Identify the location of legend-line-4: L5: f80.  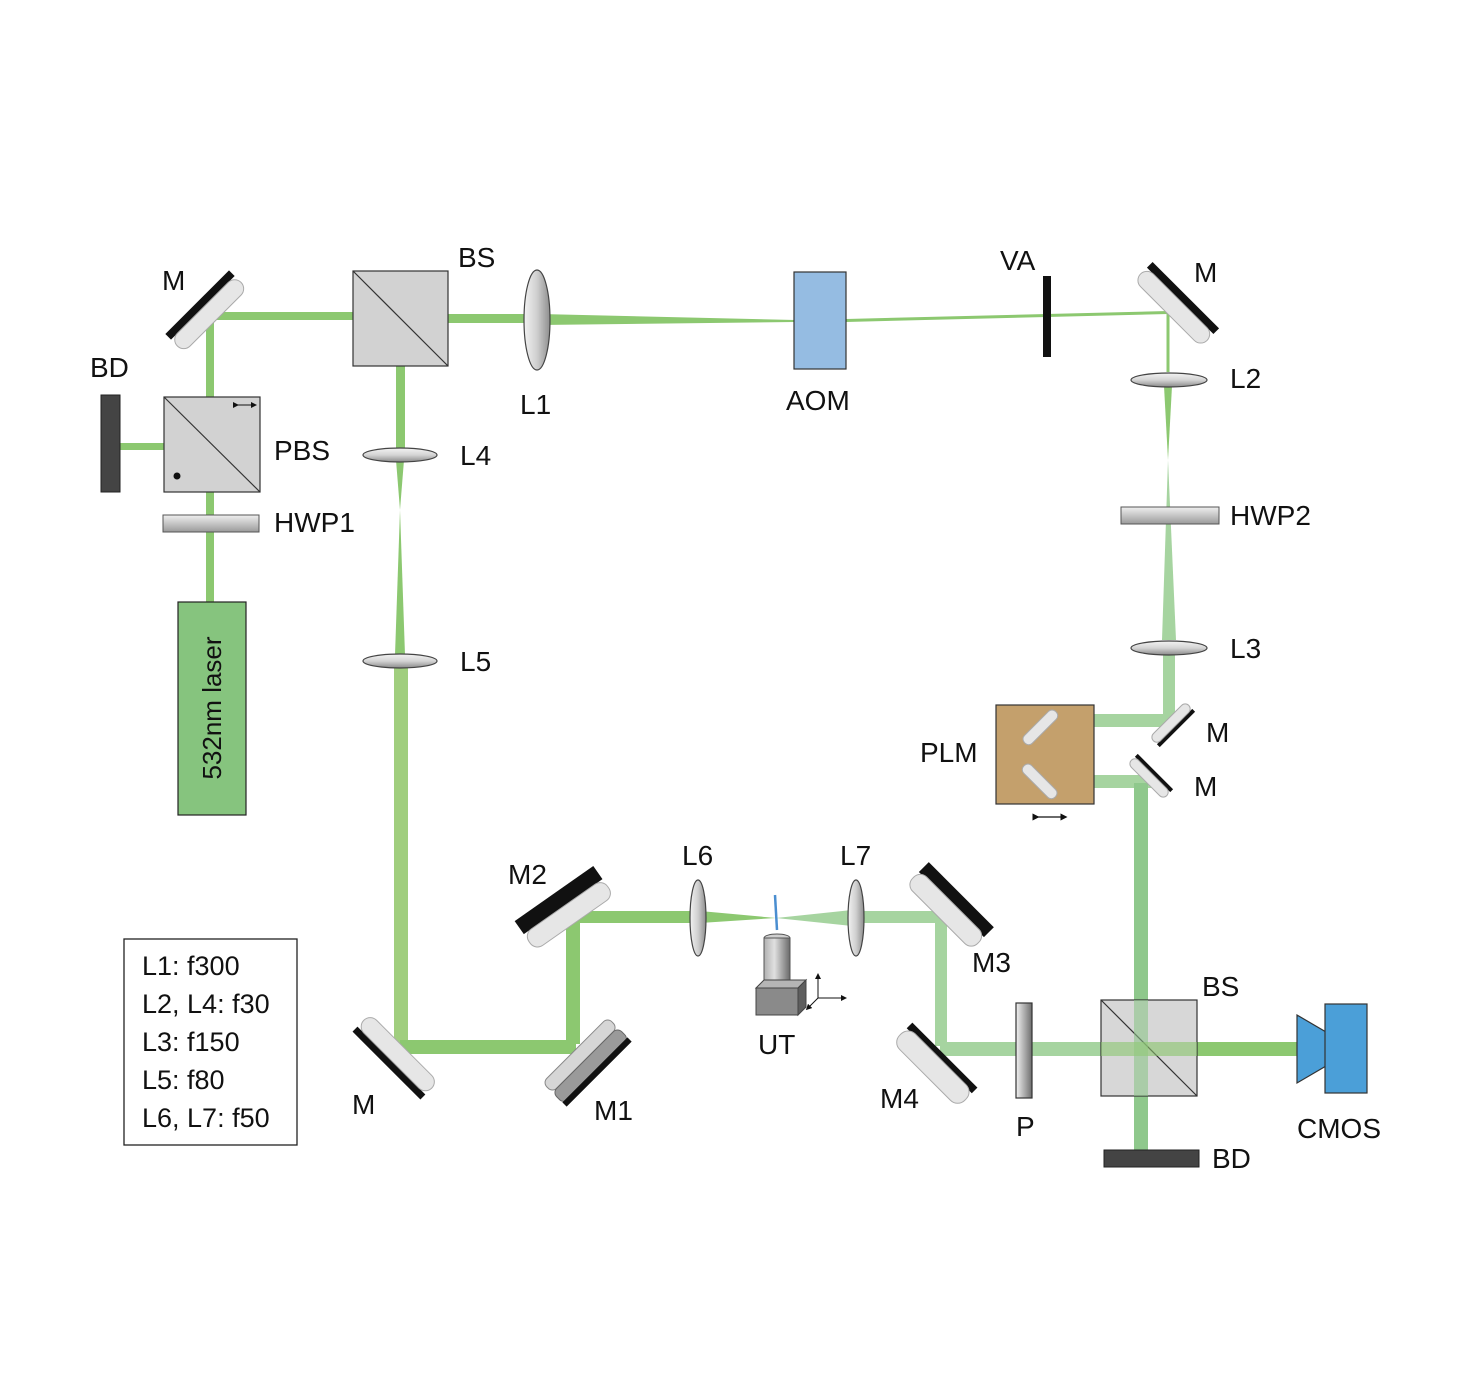
(183, 1080).